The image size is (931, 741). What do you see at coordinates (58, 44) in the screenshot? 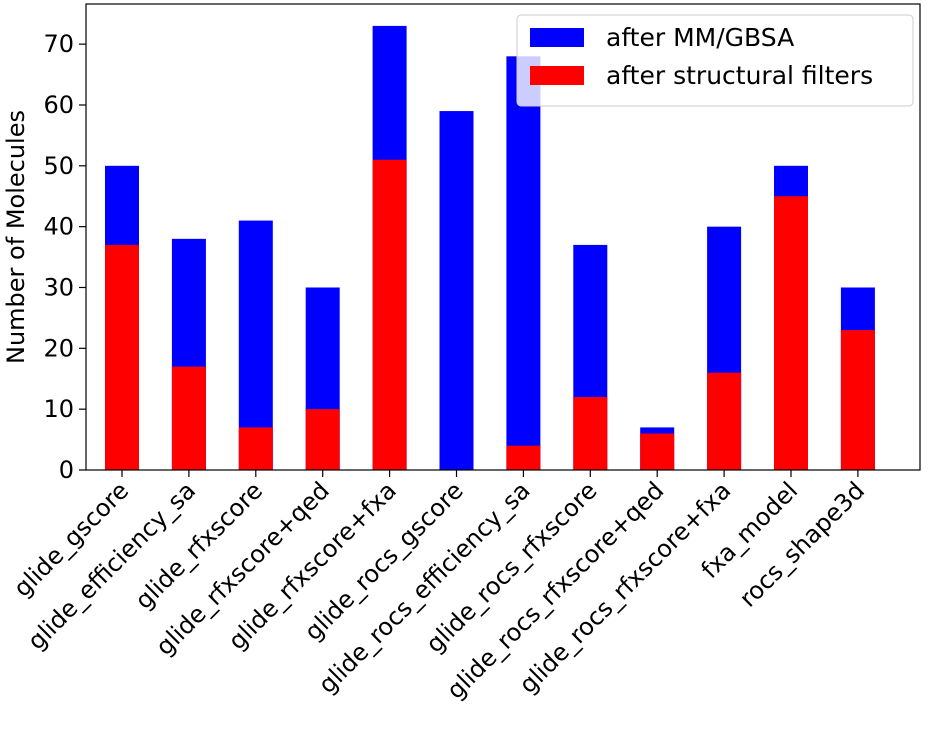
I see `y-tick-label: 70` at bounding box center [58, 44].